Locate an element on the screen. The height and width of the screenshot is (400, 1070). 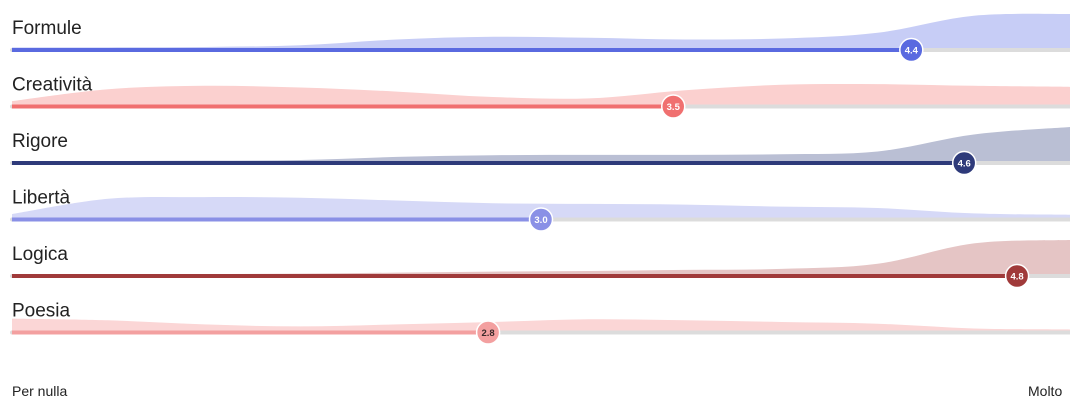
value-label-rigore: 4.6 is located at coordinates (964, 164).